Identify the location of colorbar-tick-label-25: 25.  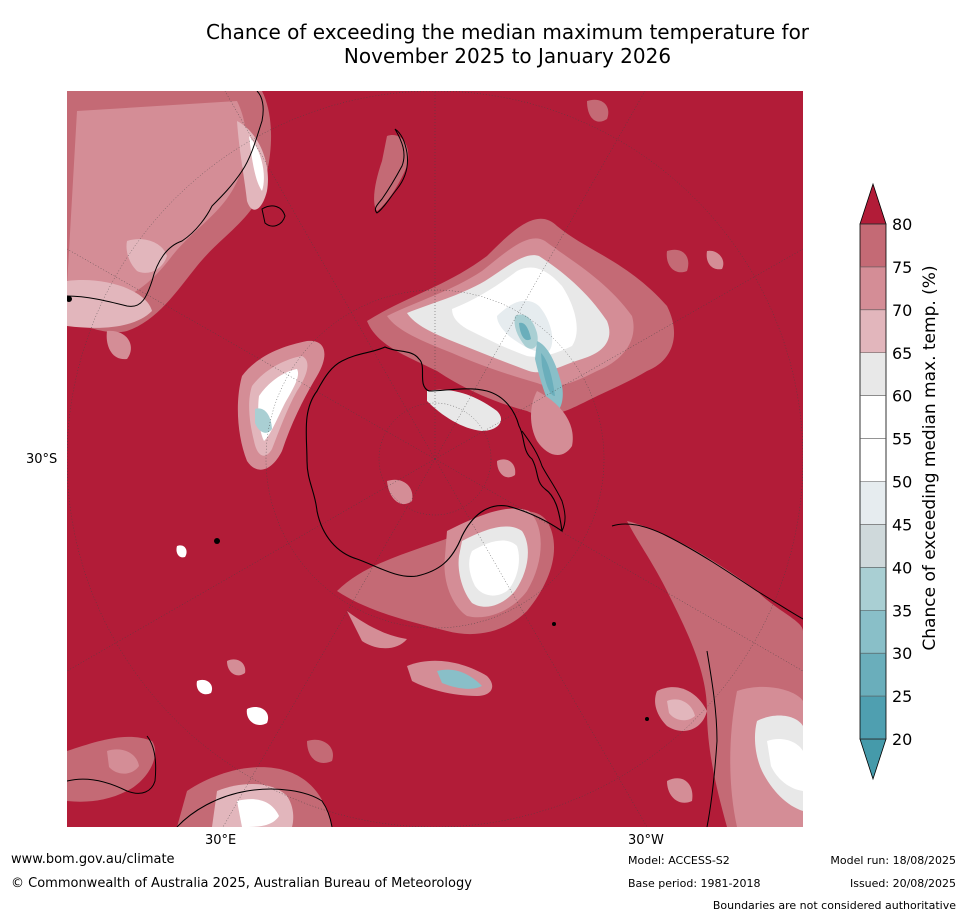
(902, 696).